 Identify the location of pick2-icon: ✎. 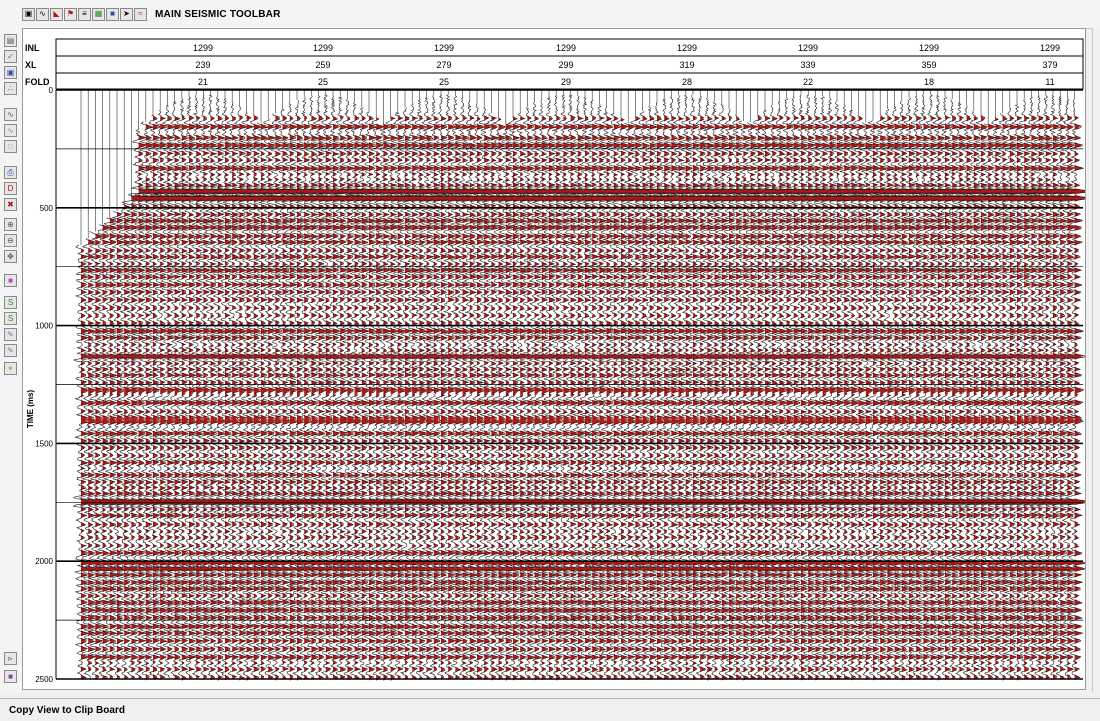
(10, 350).